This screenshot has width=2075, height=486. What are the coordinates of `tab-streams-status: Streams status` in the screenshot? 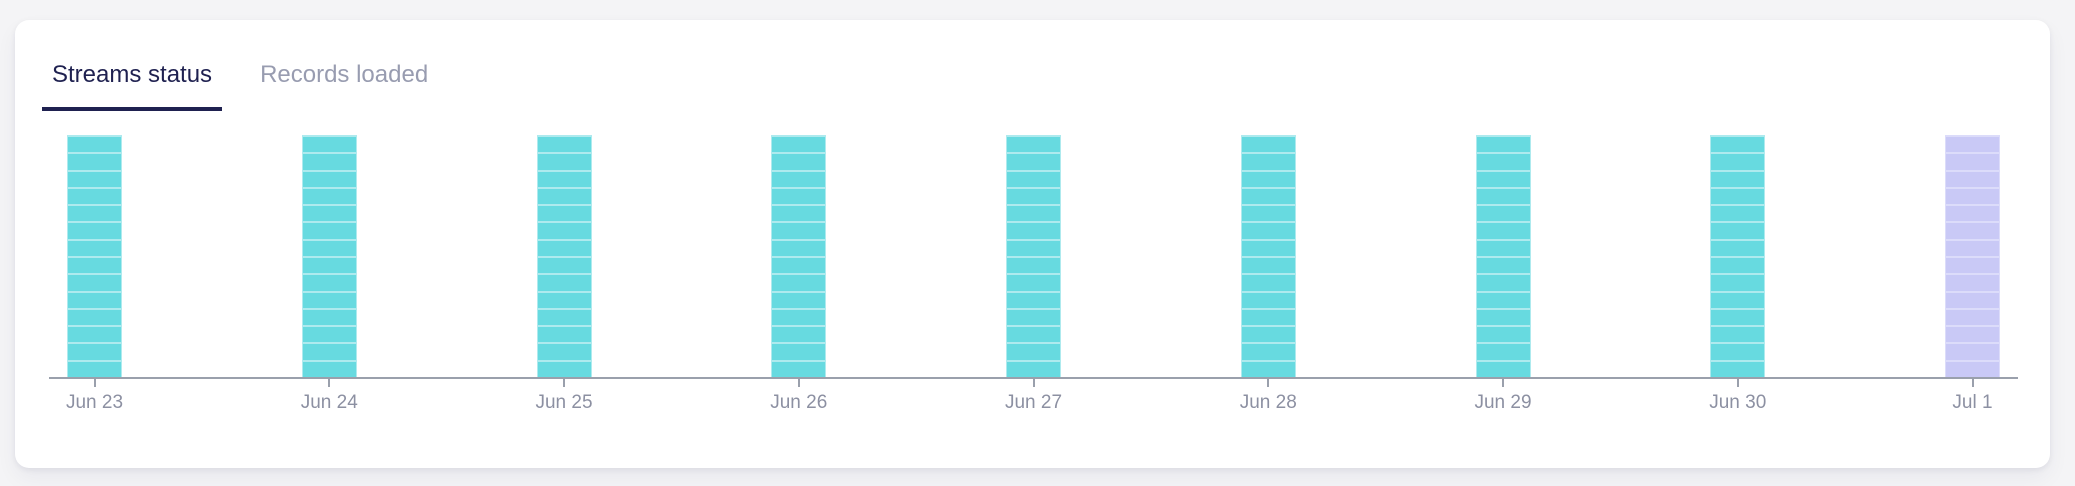 It's located at (132, 85).